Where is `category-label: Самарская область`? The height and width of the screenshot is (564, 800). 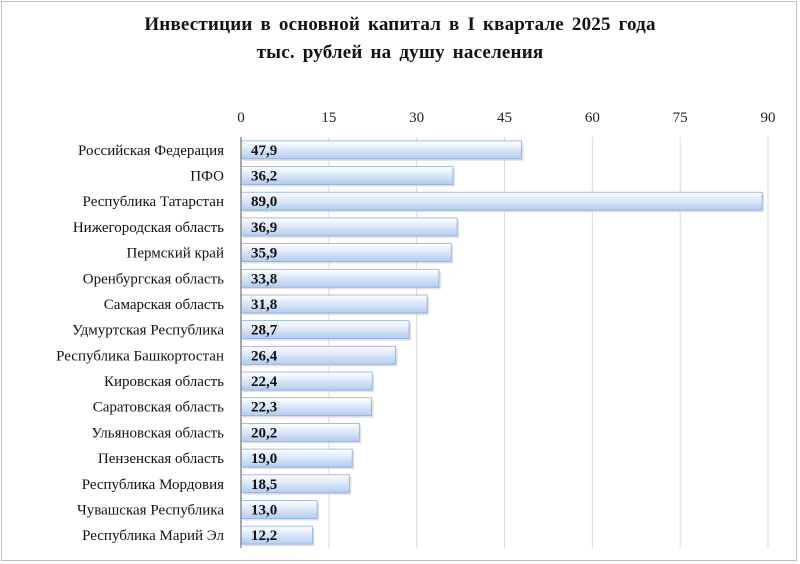 category-label: Самарская область is located at coordinates (164, 305).